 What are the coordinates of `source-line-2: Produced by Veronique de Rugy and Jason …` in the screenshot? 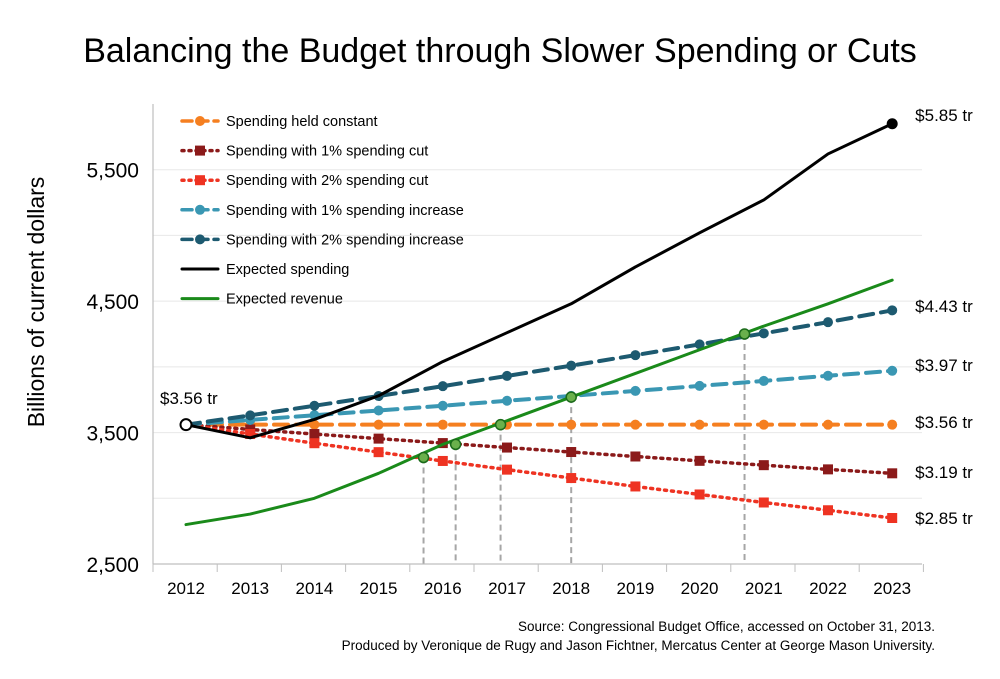 It's located at (638, 645).